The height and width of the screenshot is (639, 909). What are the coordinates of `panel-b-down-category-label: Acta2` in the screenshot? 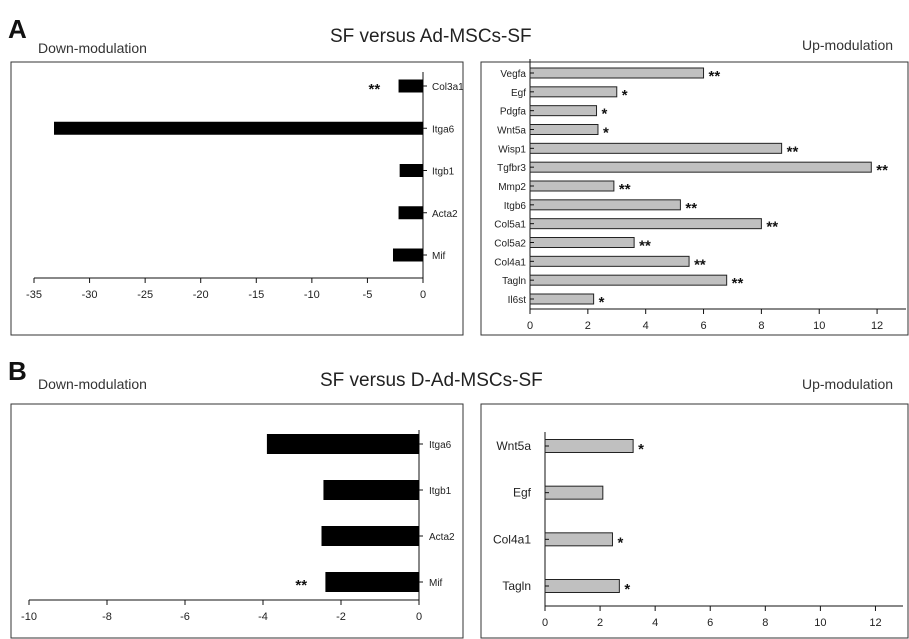 It's located at (442, 537).